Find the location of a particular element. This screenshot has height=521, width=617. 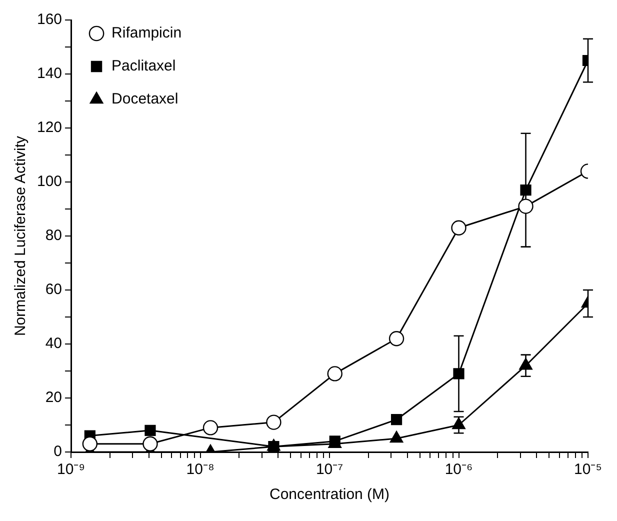

y-tick-label: 140 is located at coordinates (49, 73).